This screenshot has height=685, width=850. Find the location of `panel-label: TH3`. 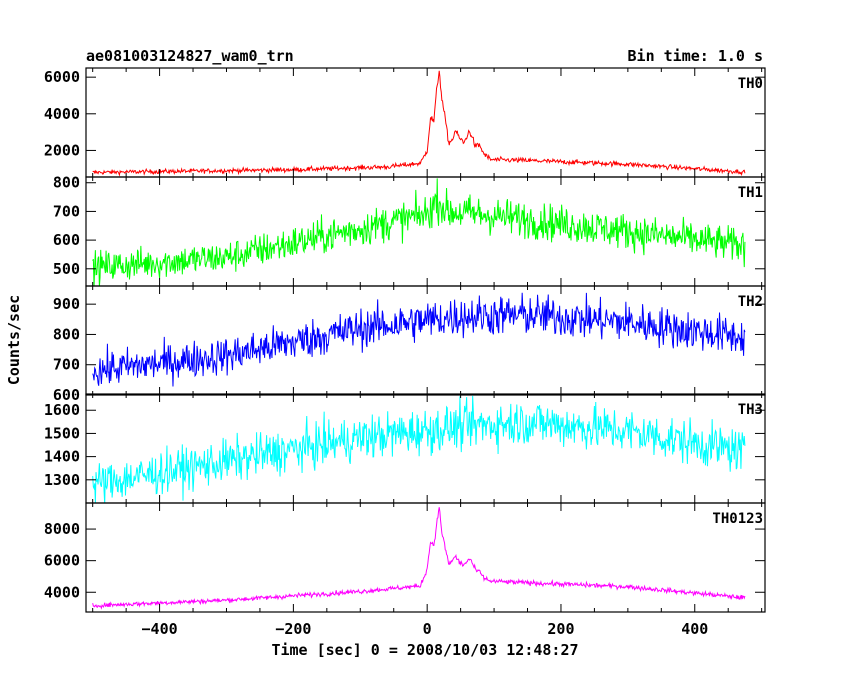

panel-label: TH3 is located at coordinates (750, 410).